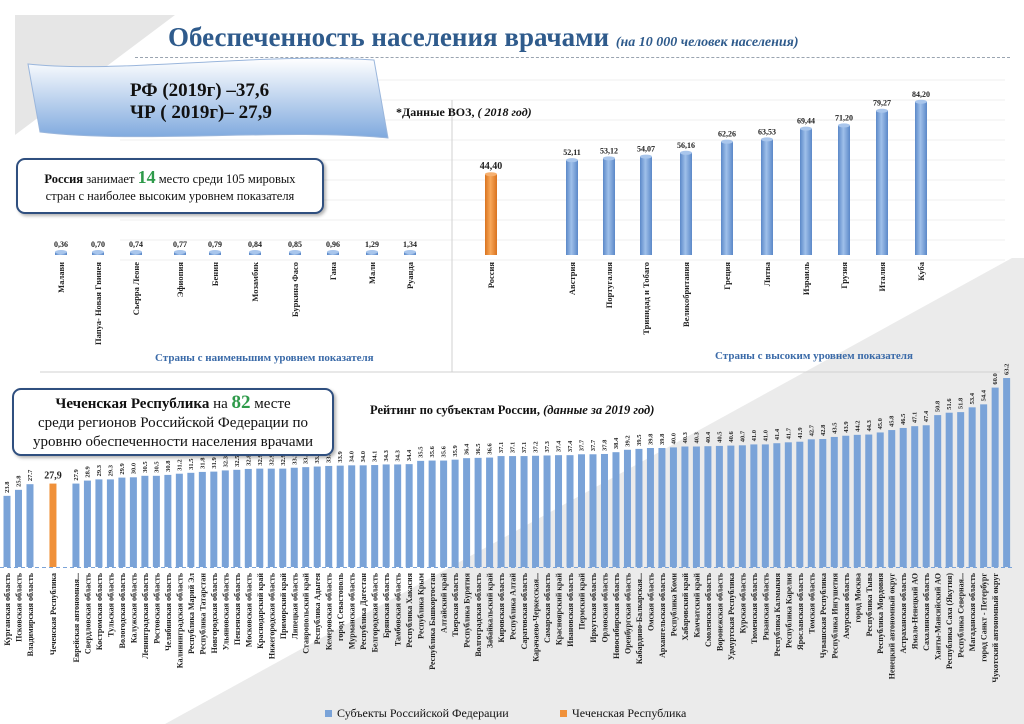 The width and height of the screenshot is (1024, 724). I want to click on data-label: 1,34, so click(410, 244).